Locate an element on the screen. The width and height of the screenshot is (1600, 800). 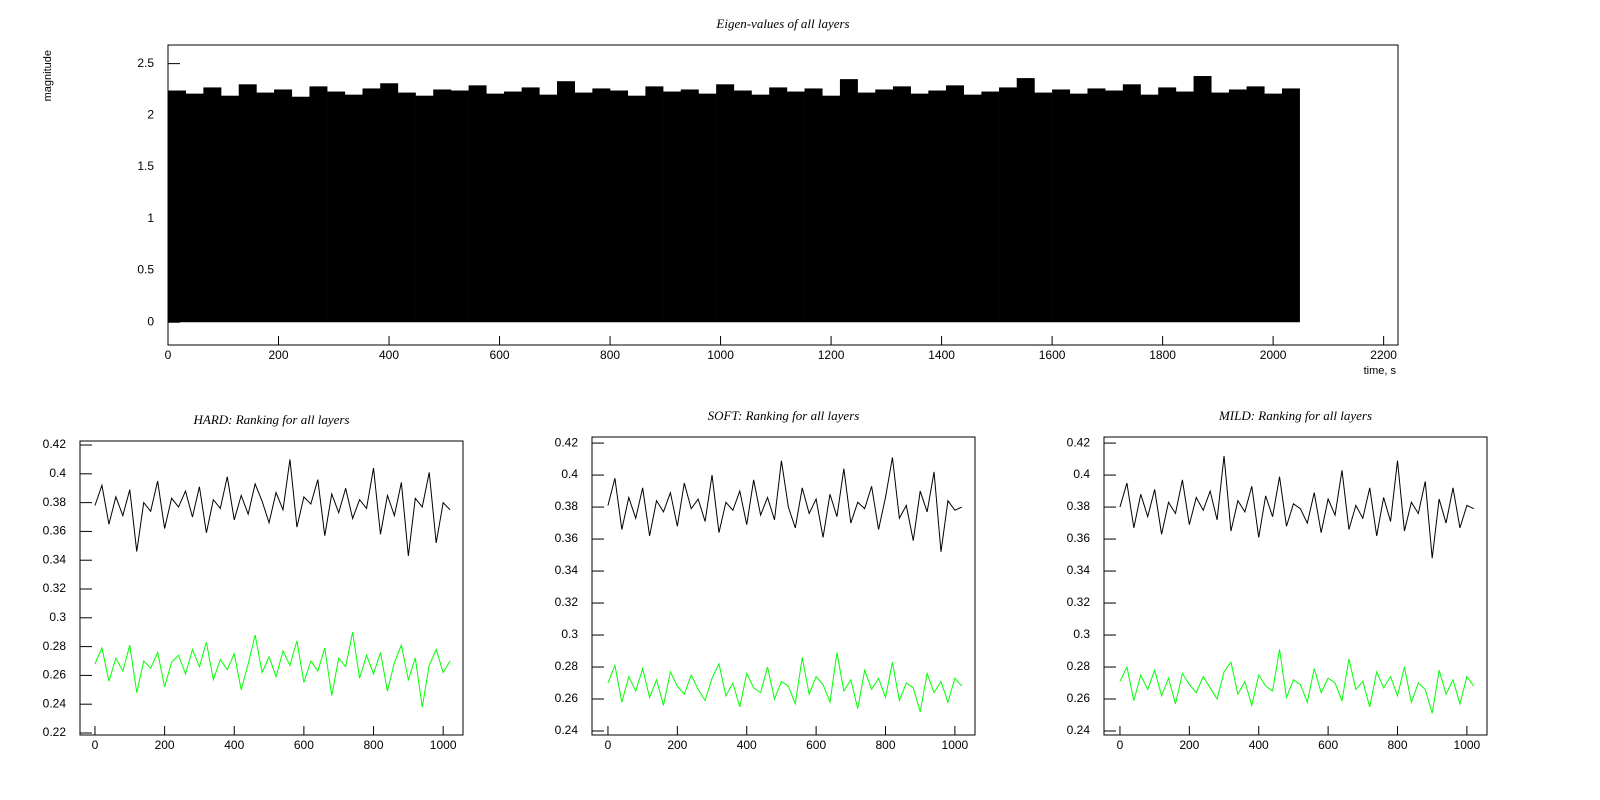
y-tick-label: 0.5 is located at coordinates (145, 270).